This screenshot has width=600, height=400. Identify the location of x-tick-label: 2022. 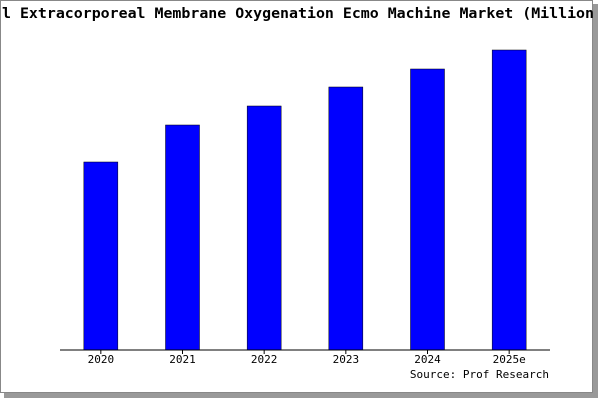
(264, 359).